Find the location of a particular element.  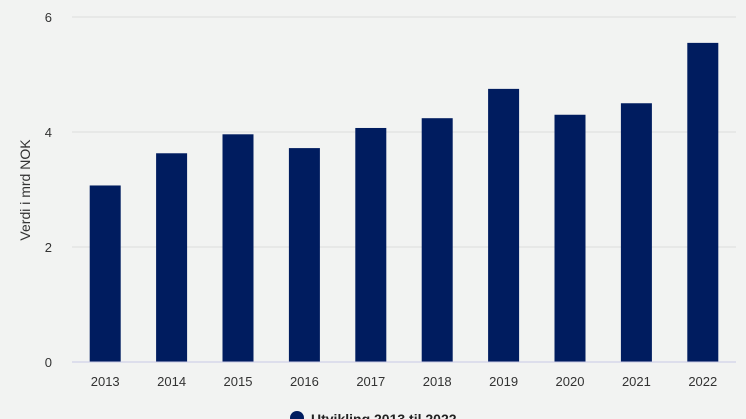

x-tick-label: 2016 is located at coordinates (304, 381).